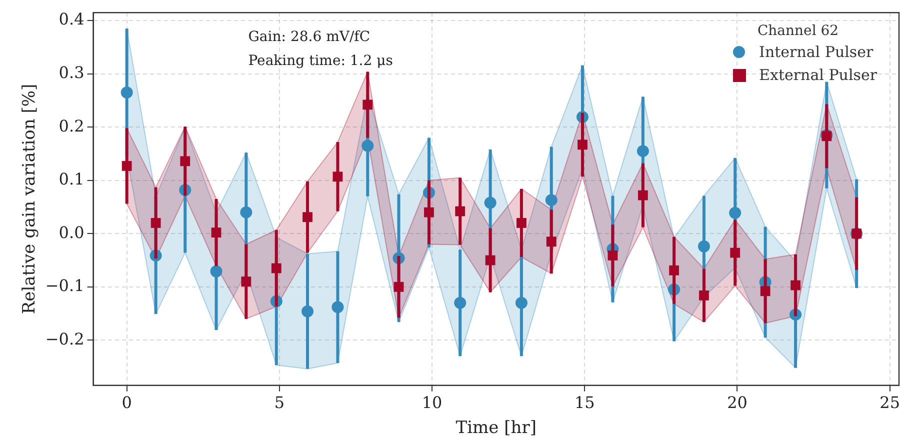 The width and height of the screenshot is (906, 443). What do you see at coordinates (310, 37) in the screenshot?
I see `annotation: Gain: 28.6 mV/fC` at bounding box center [310, 37].